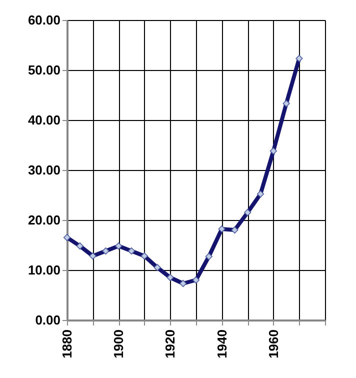  Describe the element at coordinates (222, 344) in the screenshot. I see `x-tick-label: 1940` at that location.